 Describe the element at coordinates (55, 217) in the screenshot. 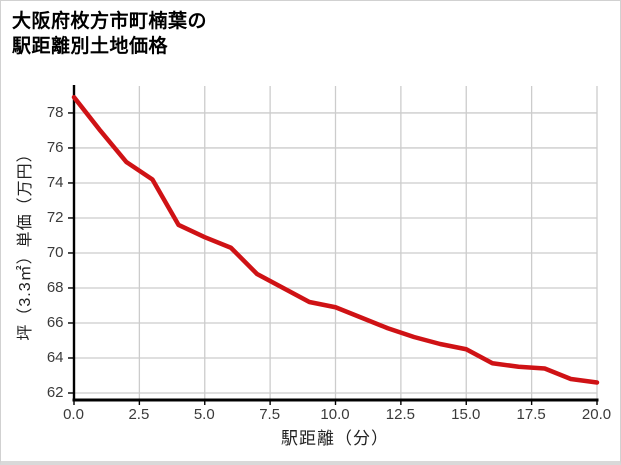

I see `y-tick-label: 72` at that location.